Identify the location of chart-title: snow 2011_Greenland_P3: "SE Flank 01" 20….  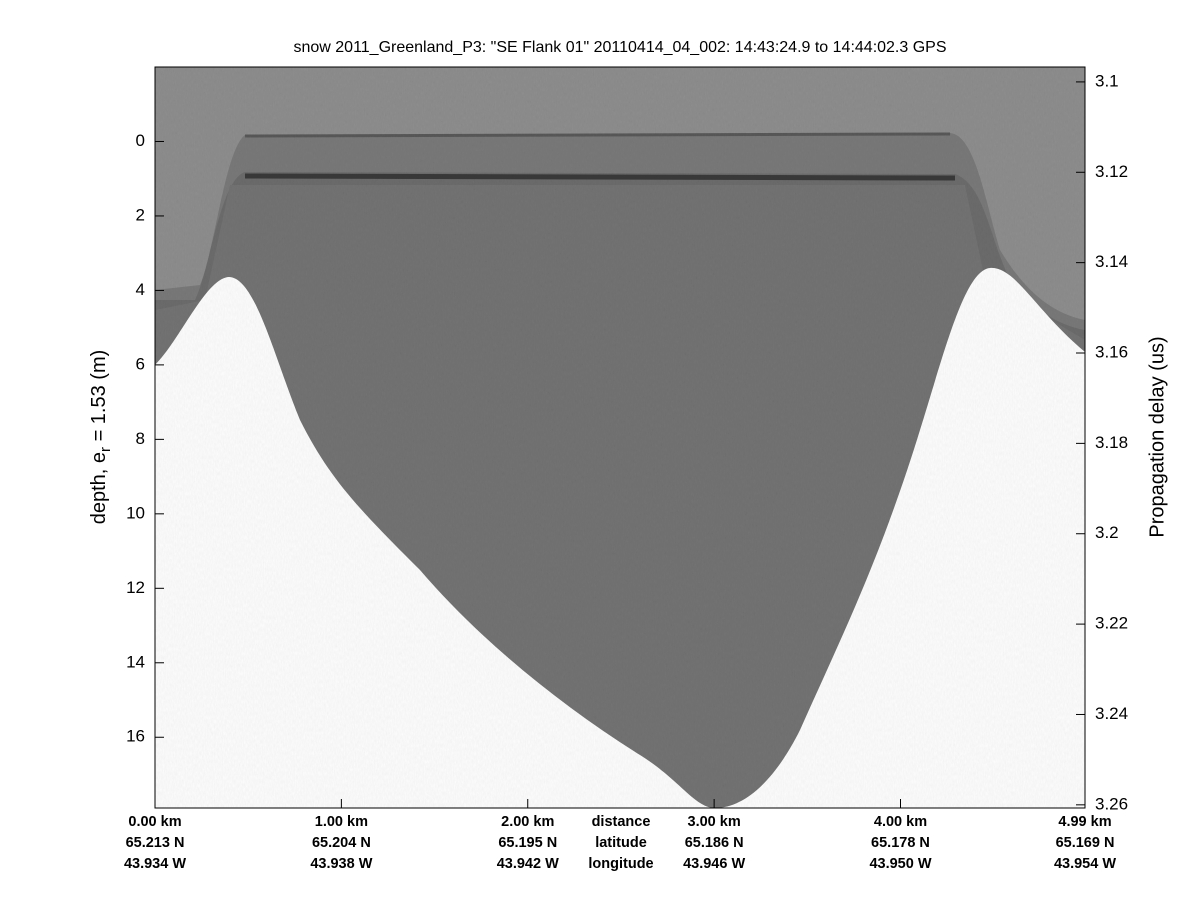
(619, 47).